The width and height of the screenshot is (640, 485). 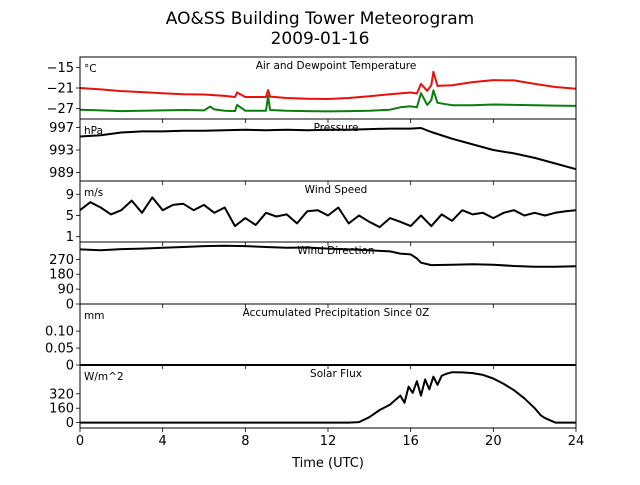 I want to click on x-tick-label-5: 20, so click(x=493, y=441).